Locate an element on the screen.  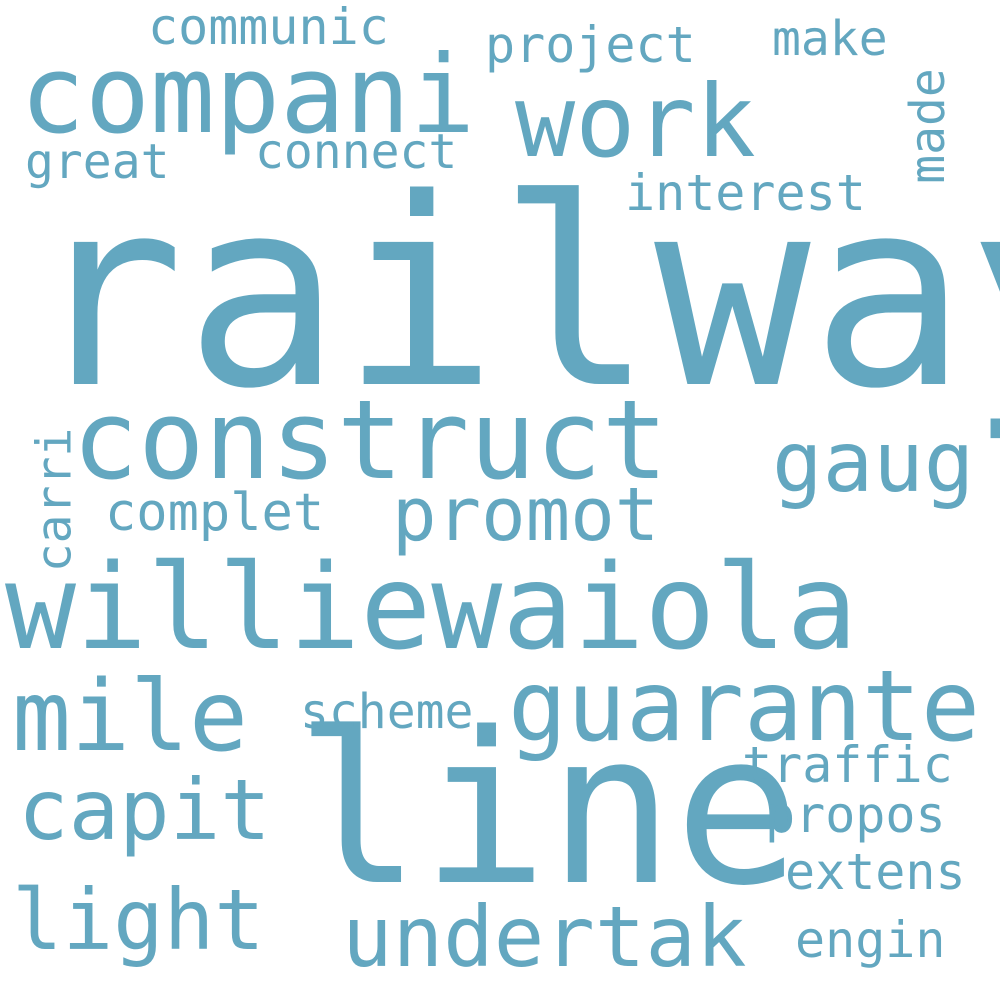
word-undertak: undertak is located at coordinates (544, 937).